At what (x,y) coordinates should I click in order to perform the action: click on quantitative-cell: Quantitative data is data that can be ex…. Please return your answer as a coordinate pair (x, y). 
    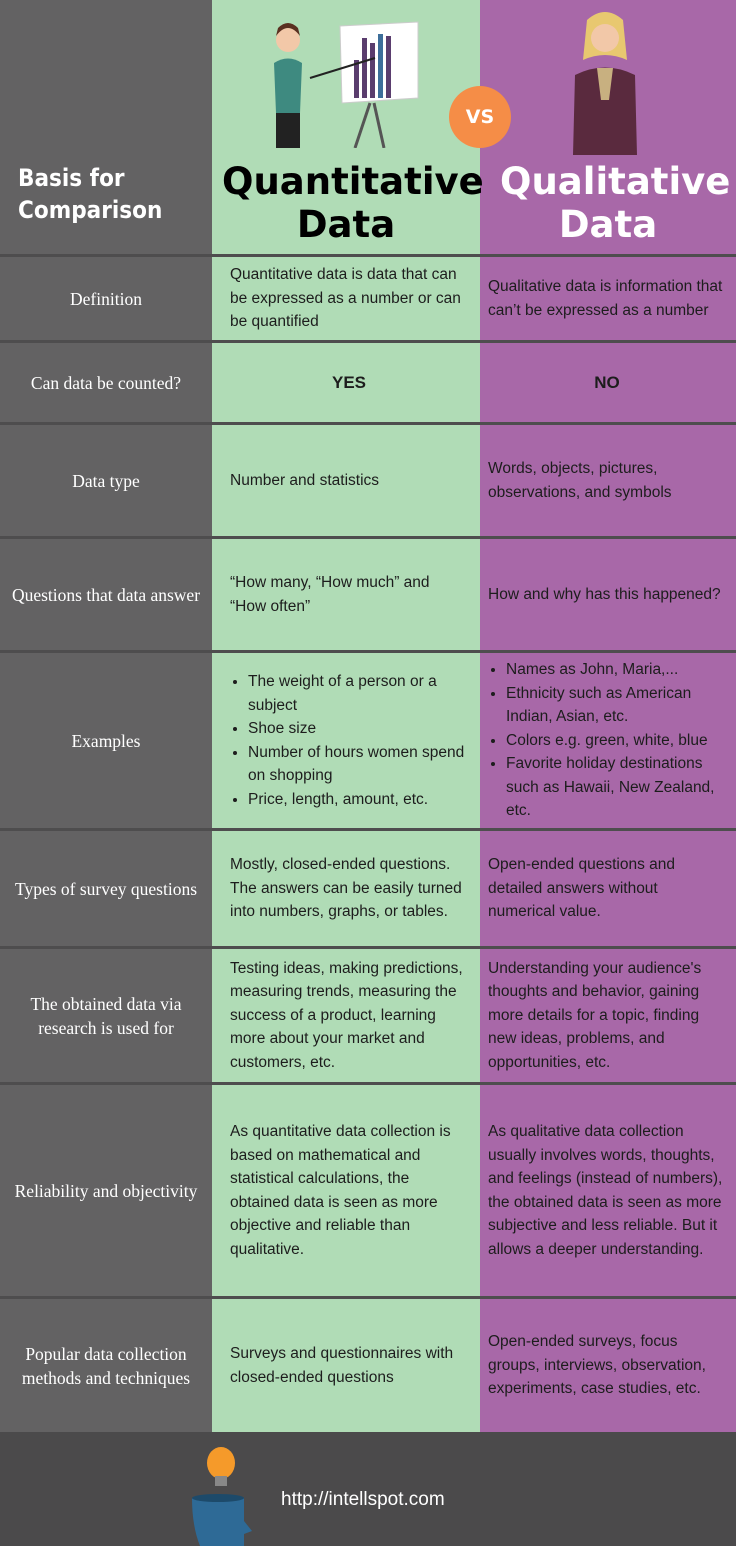
    Looking at the image, I should click on (345, 298).